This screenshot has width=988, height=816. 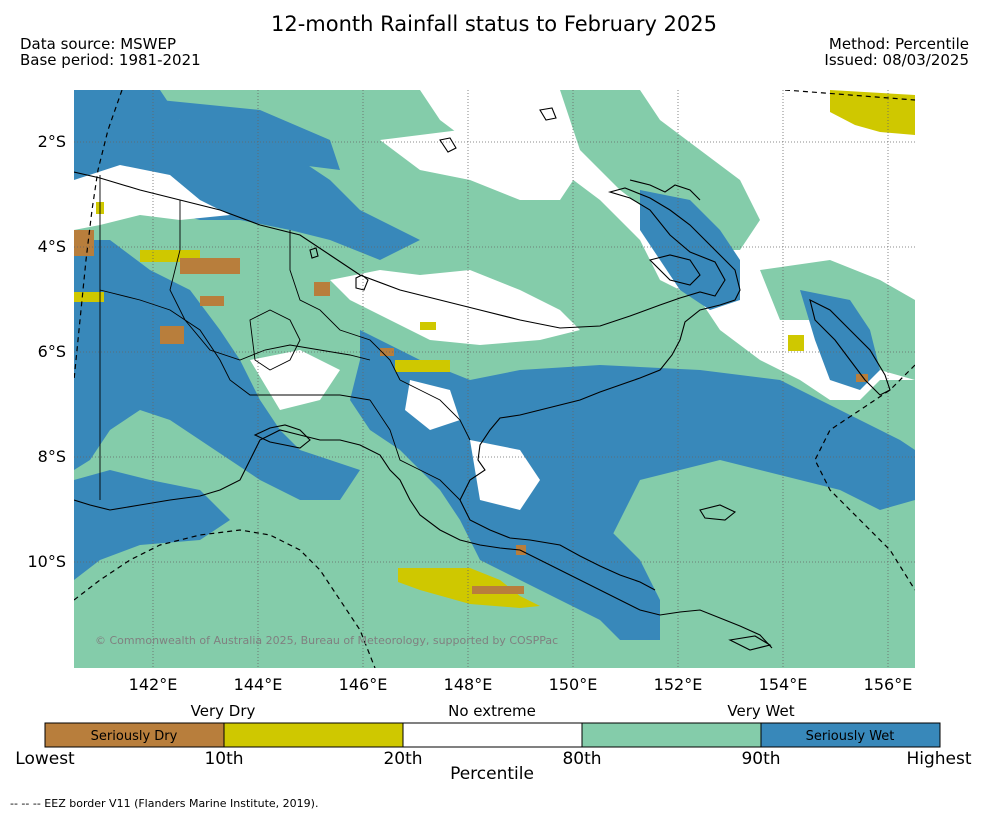 I want to click on meta-right: Method: Percentile Issued: 08/03/2025, so click(x=896, y=52).